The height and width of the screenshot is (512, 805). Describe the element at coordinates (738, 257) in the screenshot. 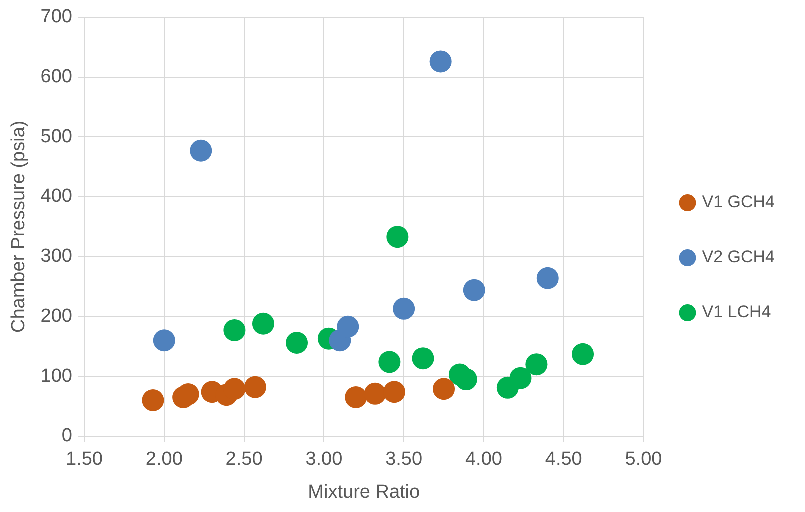

I see `legend-label: V2 GCH4` at that location.